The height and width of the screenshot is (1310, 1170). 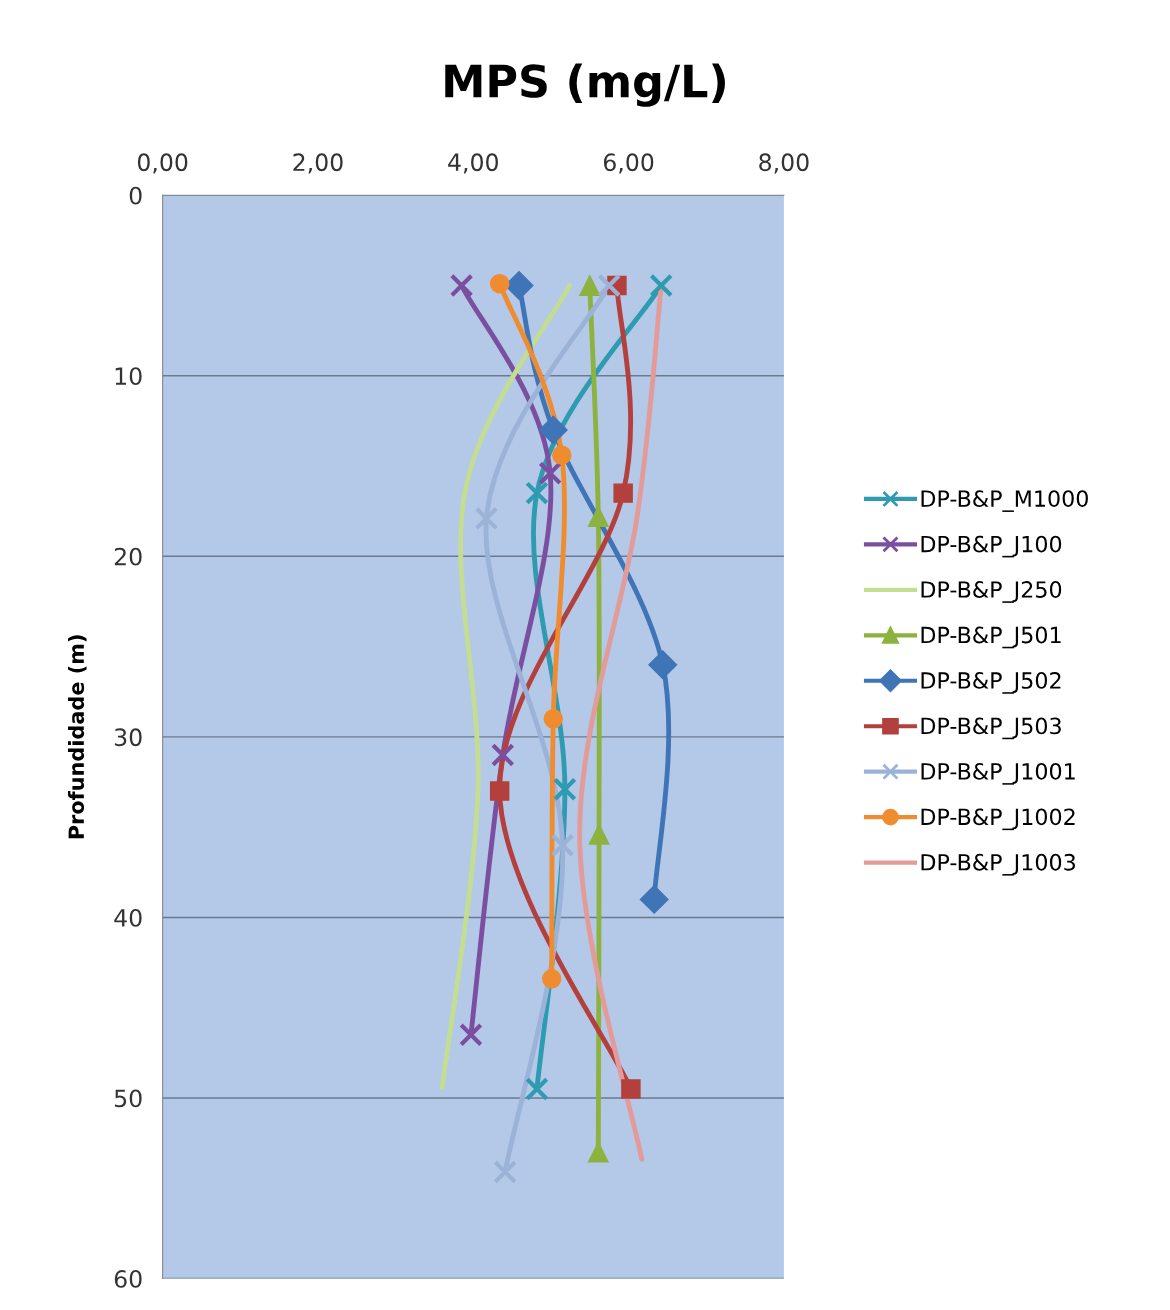 What do you see at coordinates (998, 773) in the screenshot?
I see `legend-label: DP-B&P_J1001` at bounding box center [998, 773].